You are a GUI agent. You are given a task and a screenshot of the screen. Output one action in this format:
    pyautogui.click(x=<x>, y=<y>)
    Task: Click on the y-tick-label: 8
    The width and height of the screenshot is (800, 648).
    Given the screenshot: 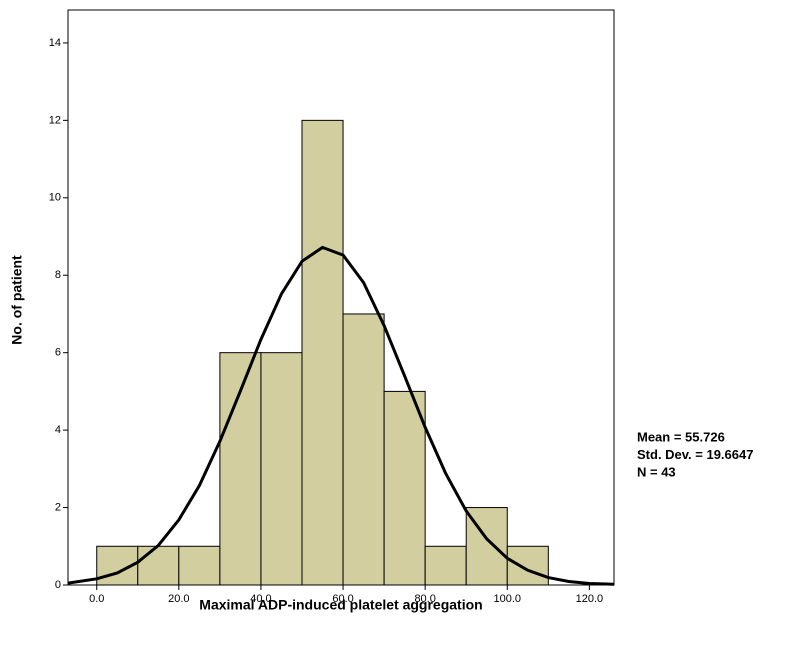 What is the action you would take?
    pyautogui.click(x=58, y=275)
    